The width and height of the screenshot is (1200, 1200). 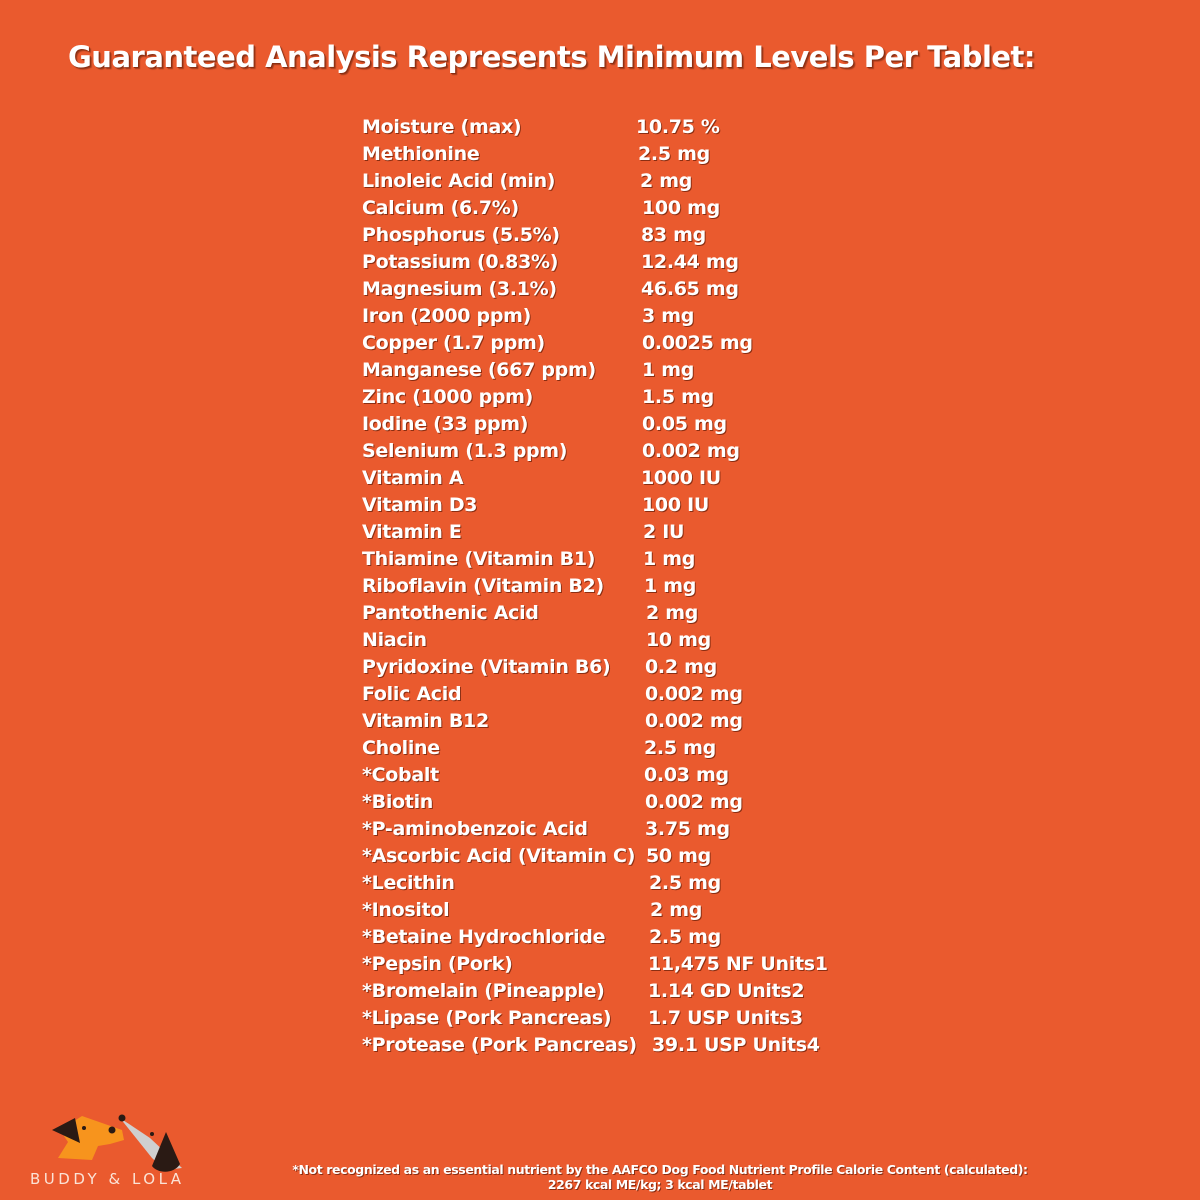 I want to click on brand-name: BUDDY & LOLA, so click(x=107, y=1179).